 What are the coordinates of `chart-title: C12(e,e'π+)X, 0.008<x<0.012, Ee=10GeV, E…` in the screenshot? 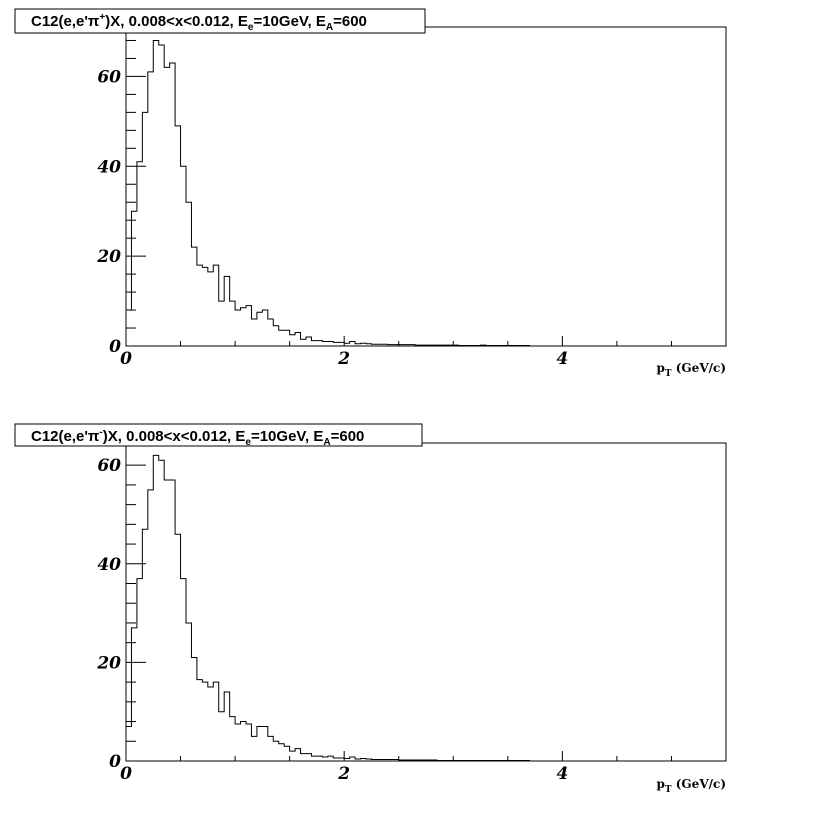 It's located at (199, 22).